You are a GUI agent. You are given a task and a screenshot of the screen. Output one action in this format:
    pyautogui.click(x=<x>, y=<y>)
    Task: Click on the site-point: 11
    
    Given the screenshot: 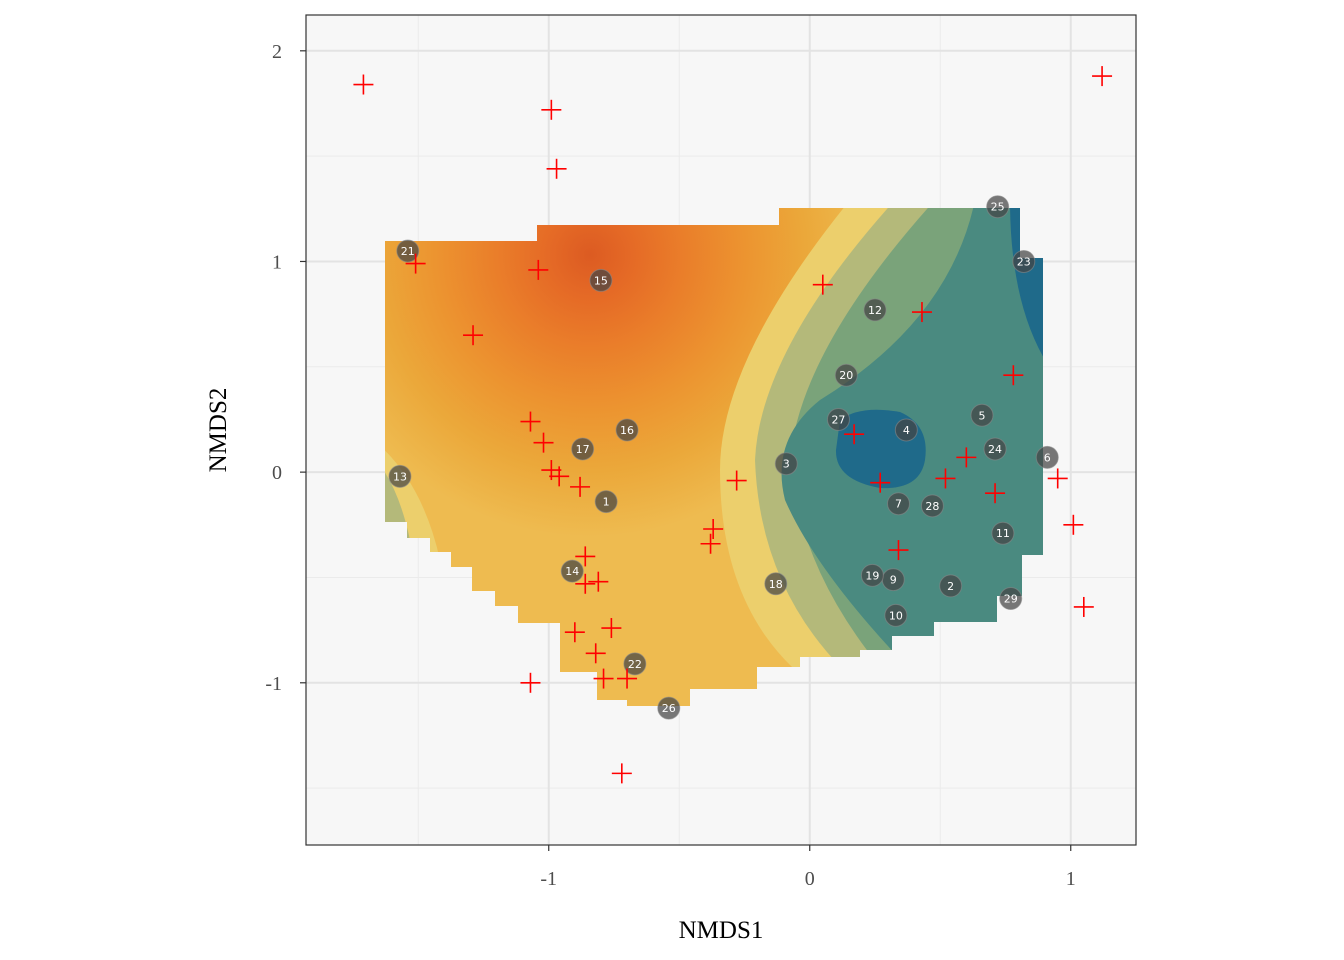 What is the action you would take?
    pyautogui.click(x=1003, y=533)
    